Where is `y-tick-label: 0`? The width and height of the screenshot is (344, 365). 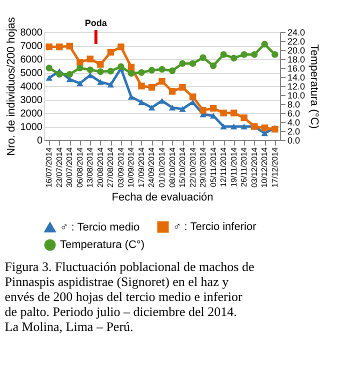
y-tick-label: 0 is located at coordinates (39, 141).